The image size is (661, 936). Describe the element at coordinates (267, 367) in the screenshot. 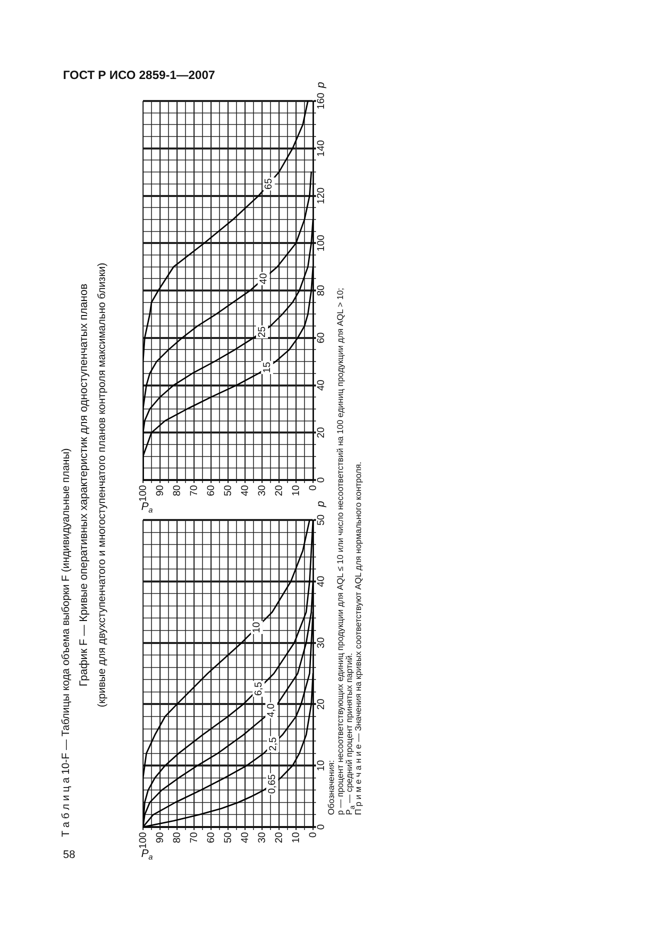

I see `text: 15` at that location.